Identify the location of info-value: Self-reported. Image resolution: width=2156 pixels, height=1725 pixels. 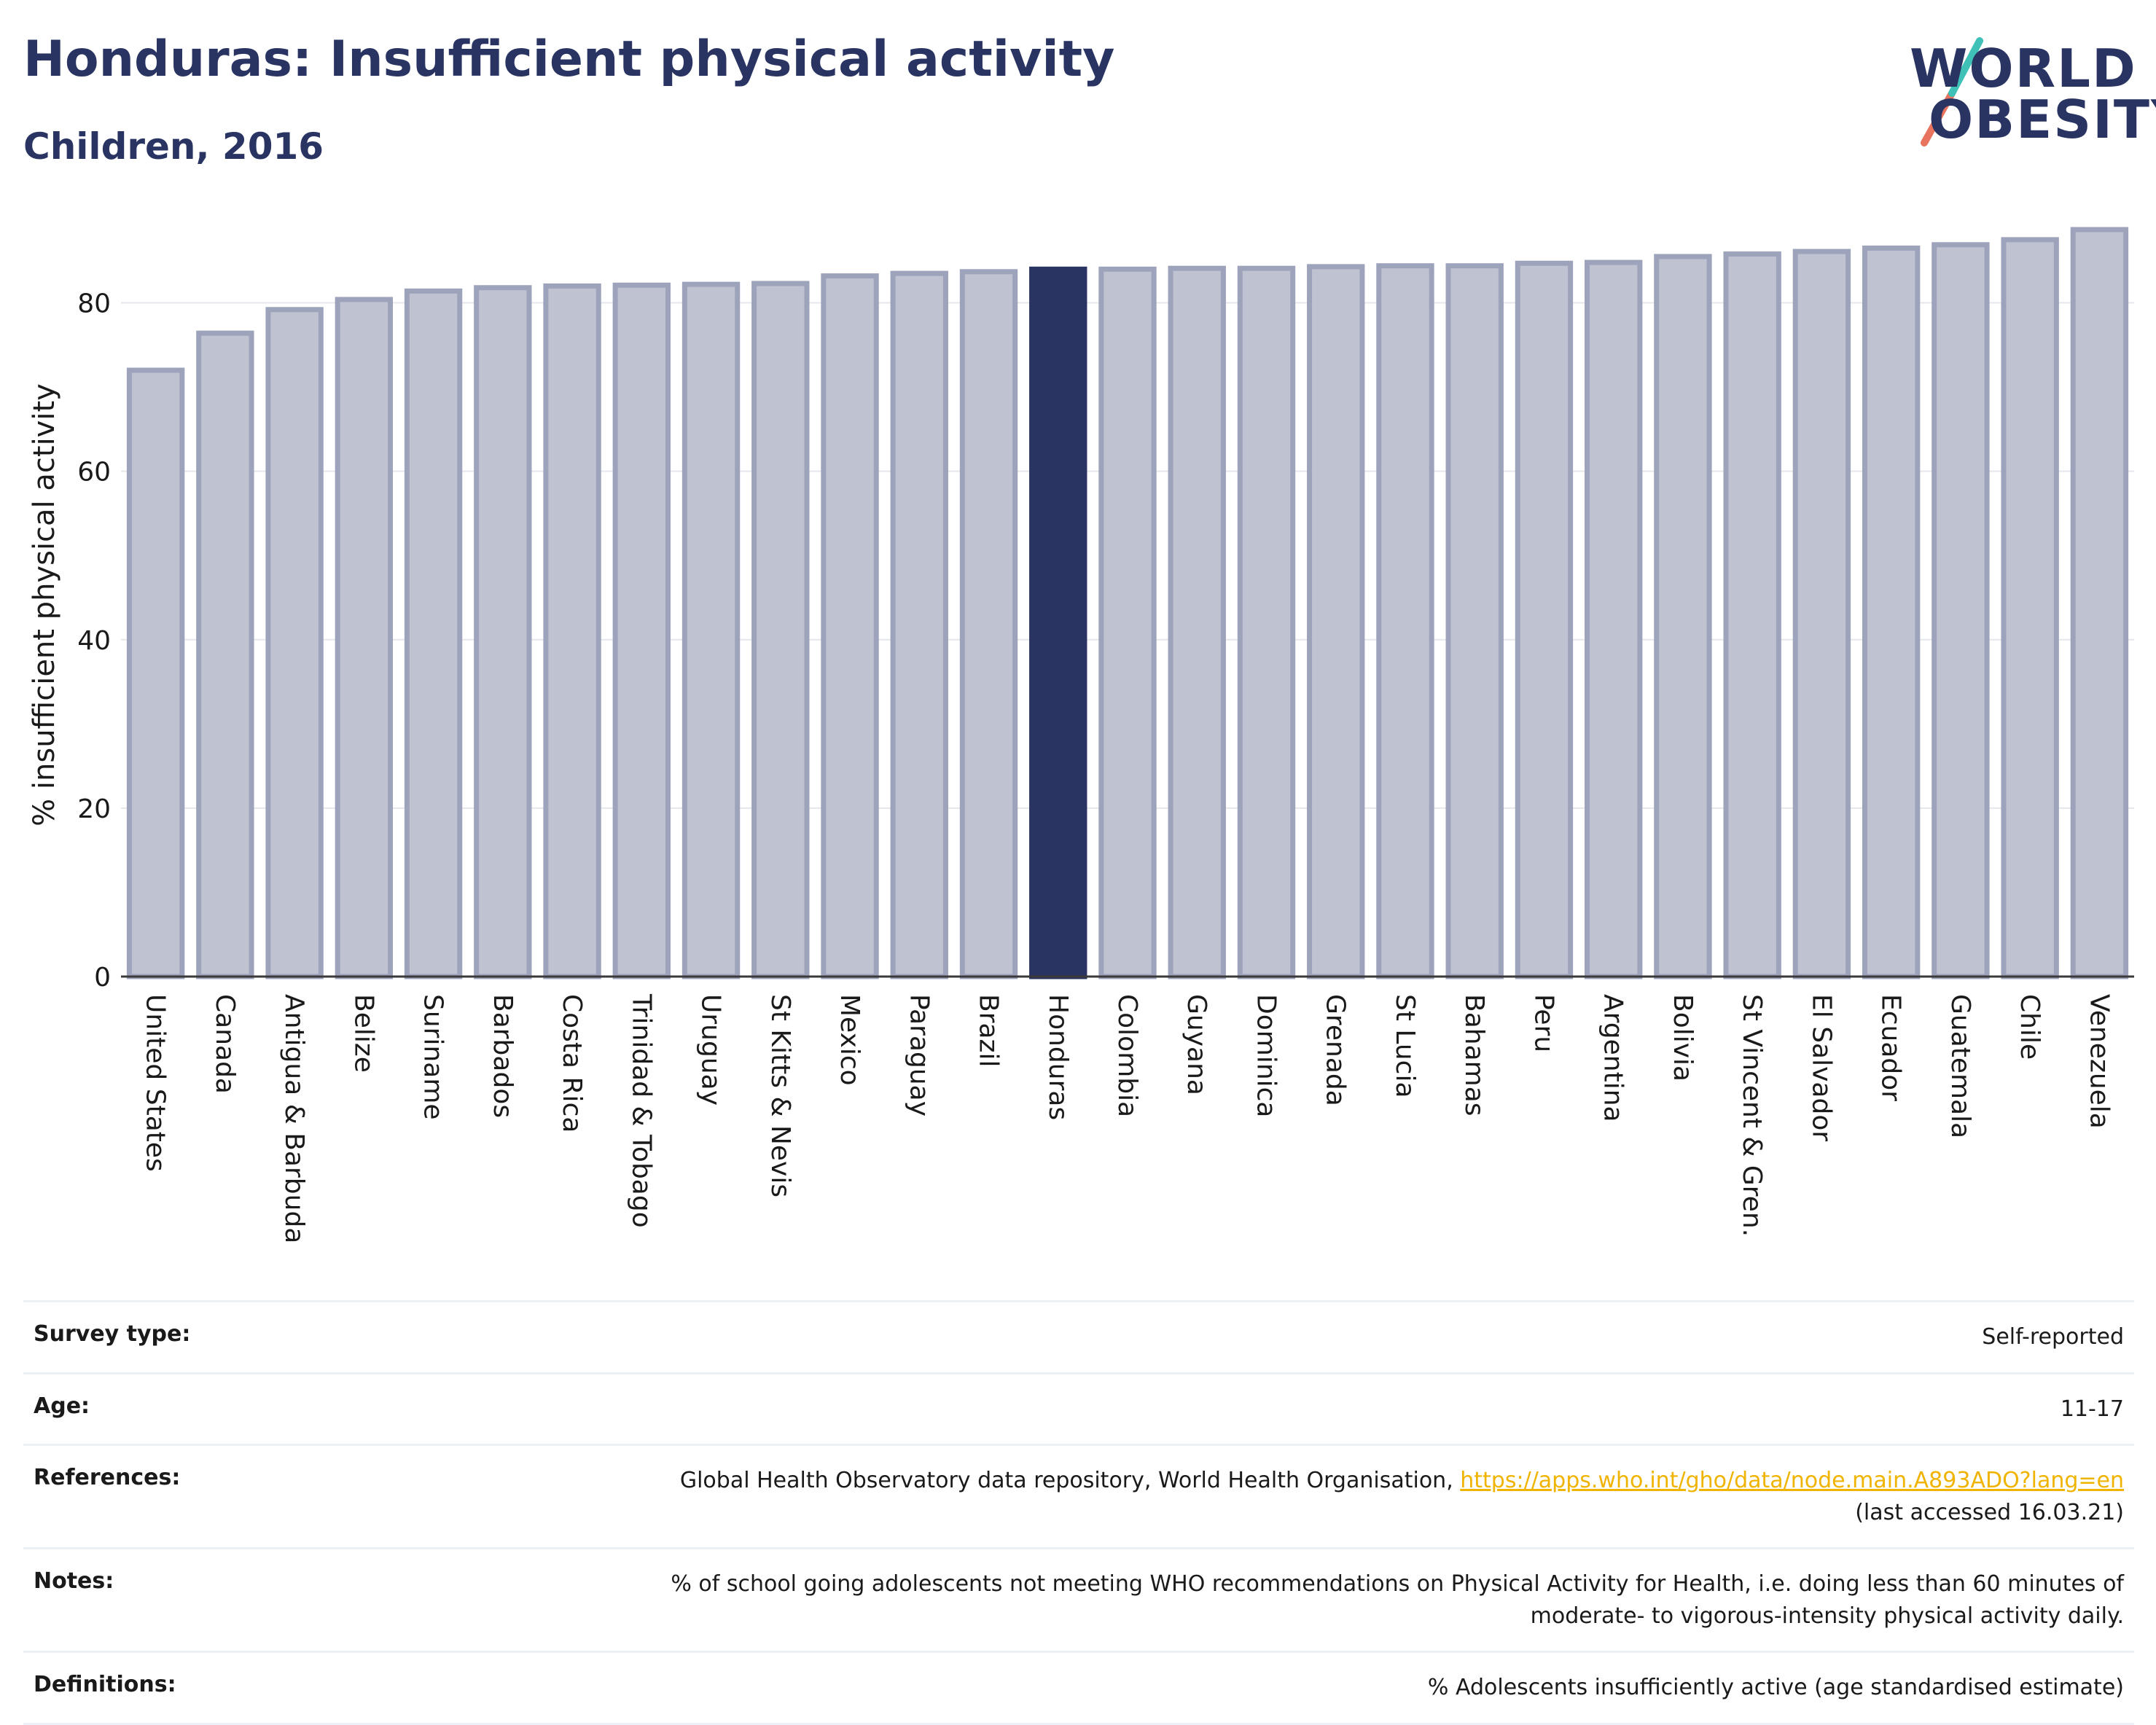
(2053, 1337).